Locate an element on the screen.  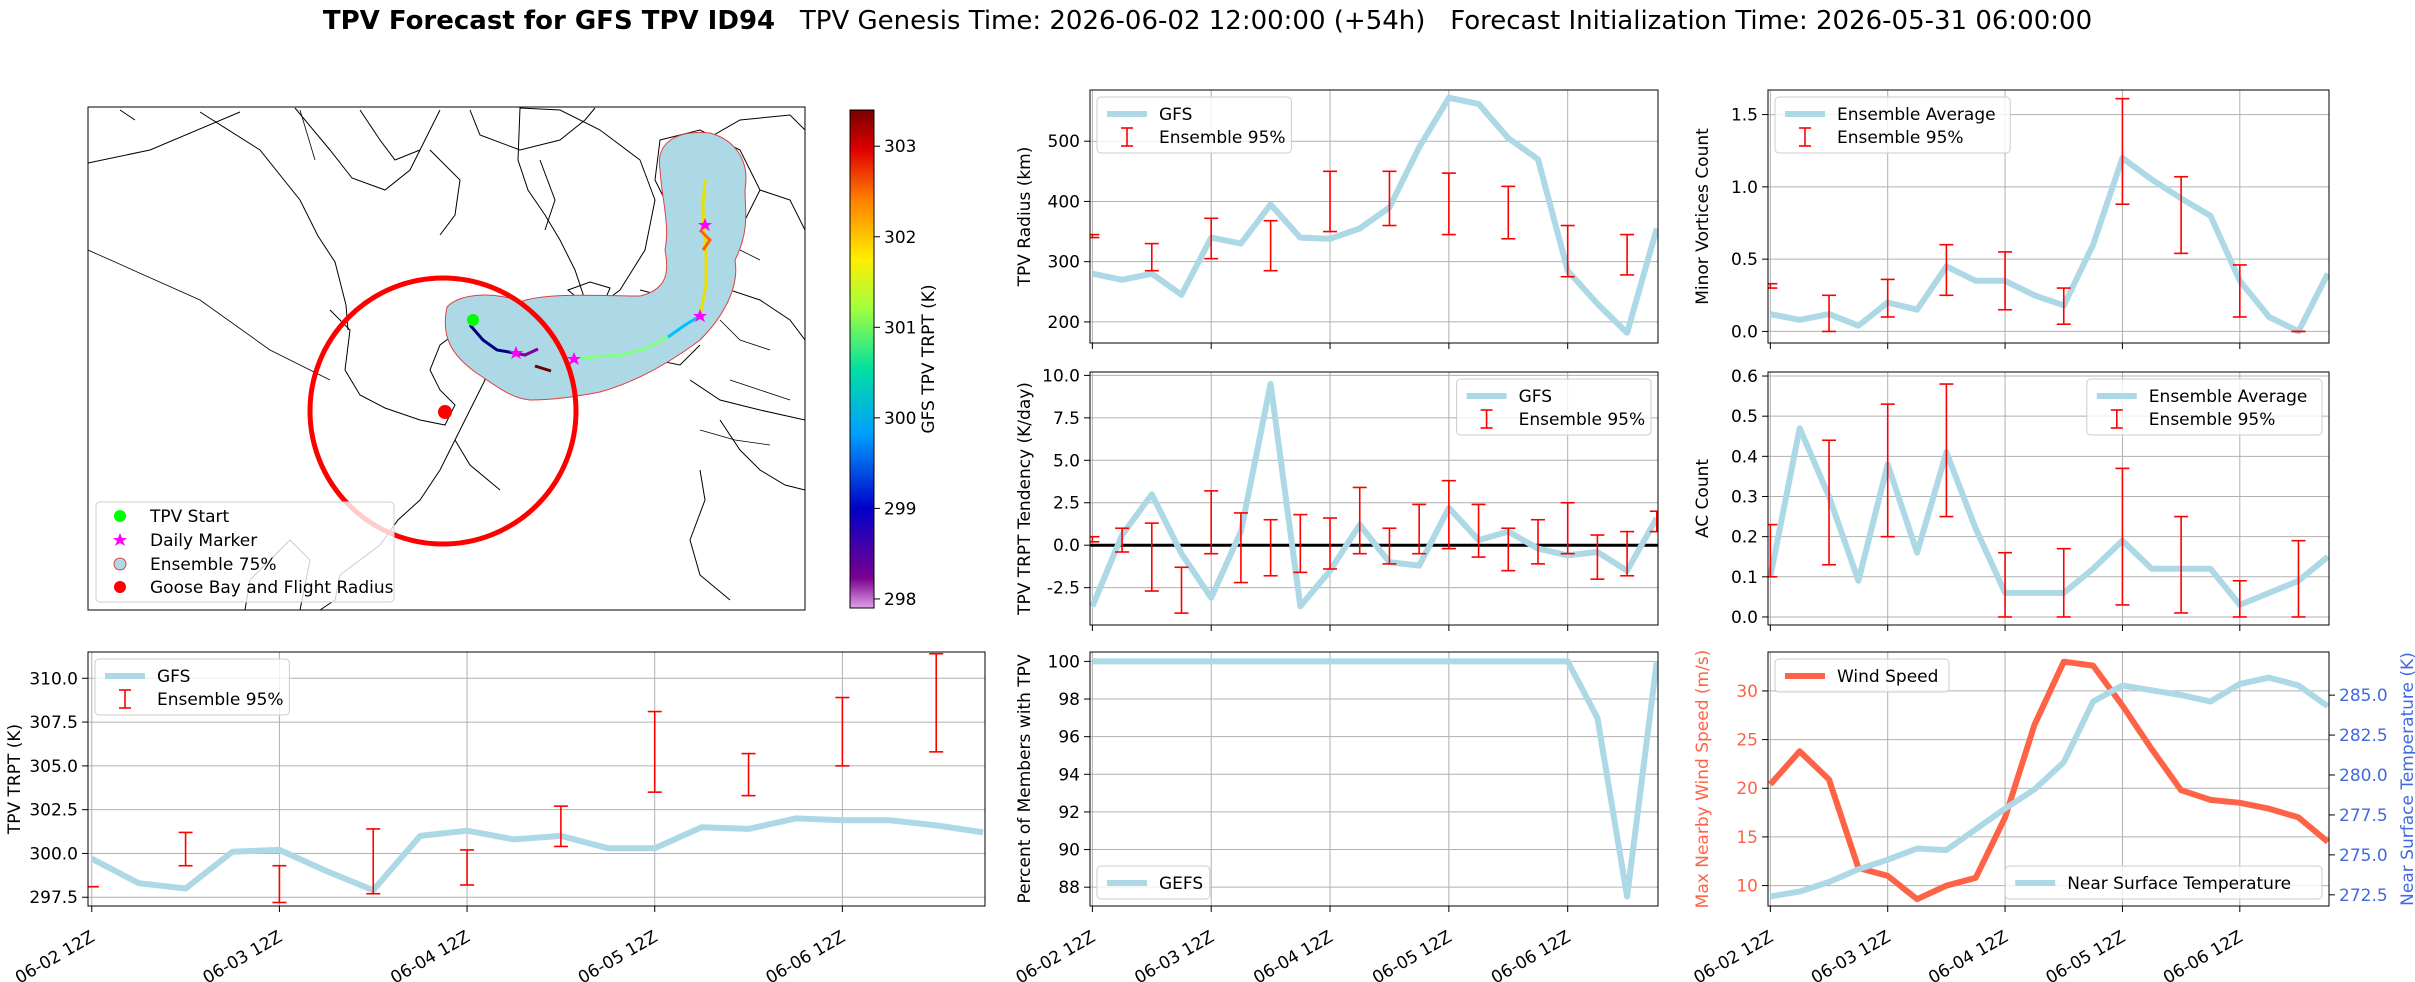
y-tick-label: 88 is located at coordinates (1069, 888).